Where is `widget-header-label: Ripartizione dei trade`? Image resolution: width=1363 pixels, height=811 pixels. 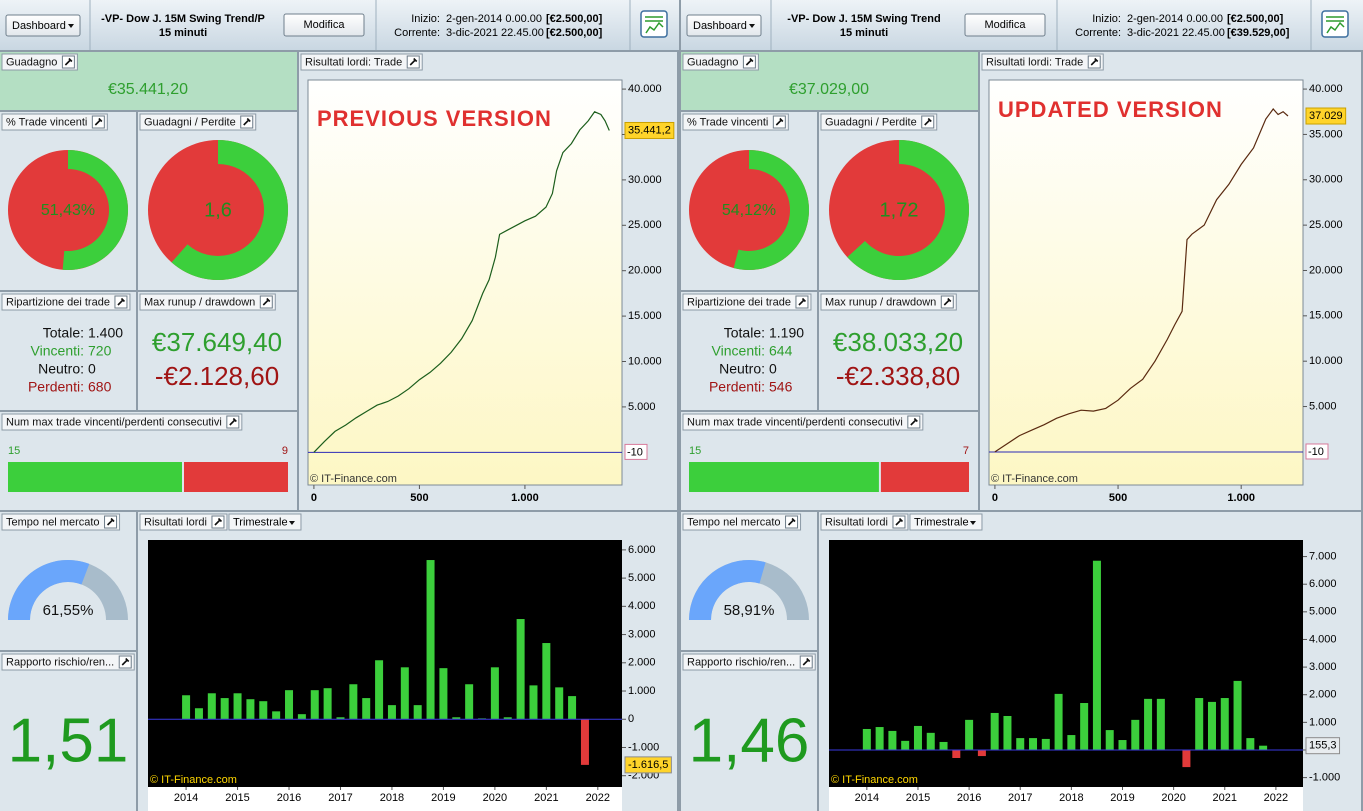
widget-header-label: Ripartizione dei trade is located at coordinates (58, 302).